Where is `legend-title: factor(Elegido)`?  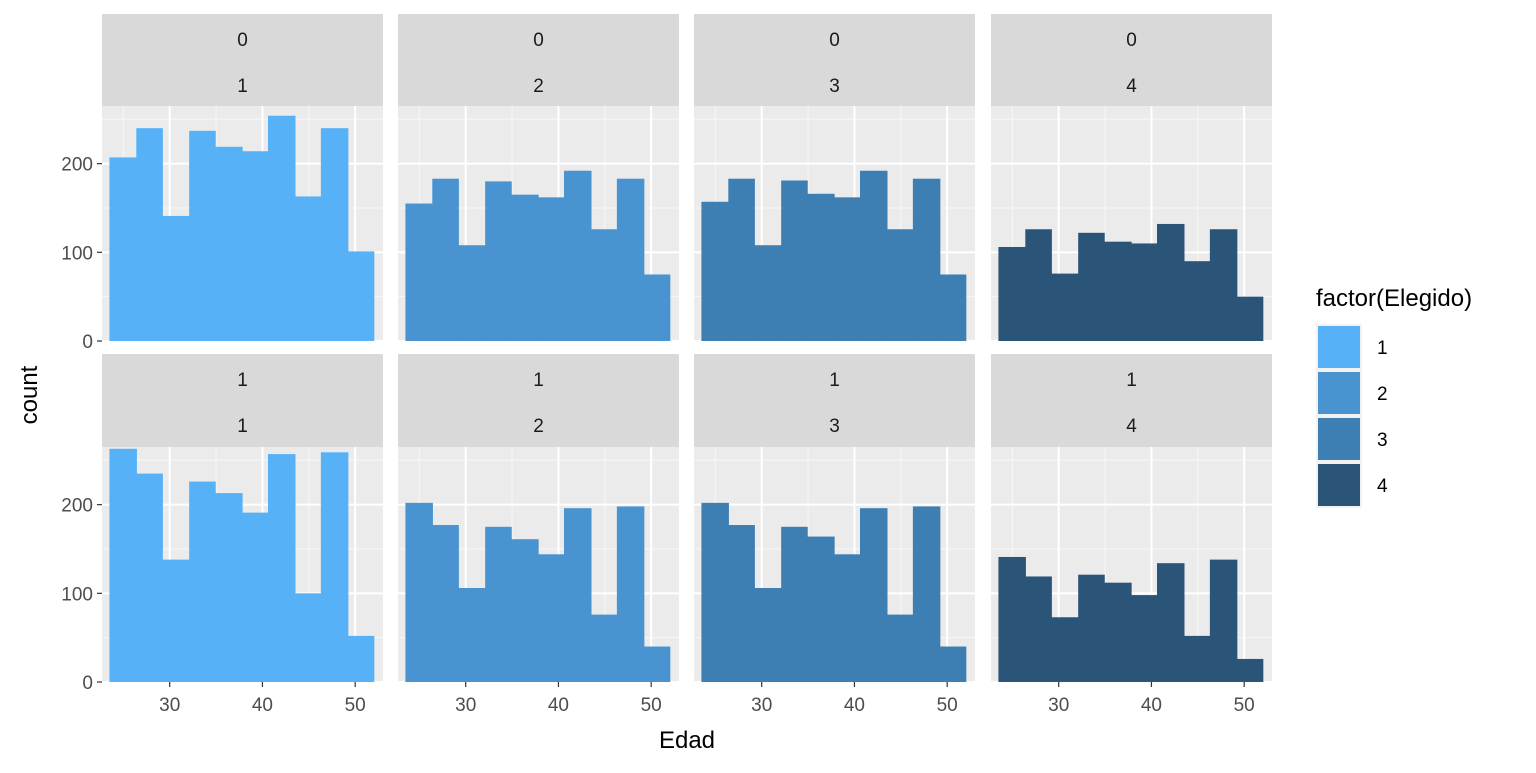
legend-title: factor(Elegido) is located at coordinates (1394, 298).